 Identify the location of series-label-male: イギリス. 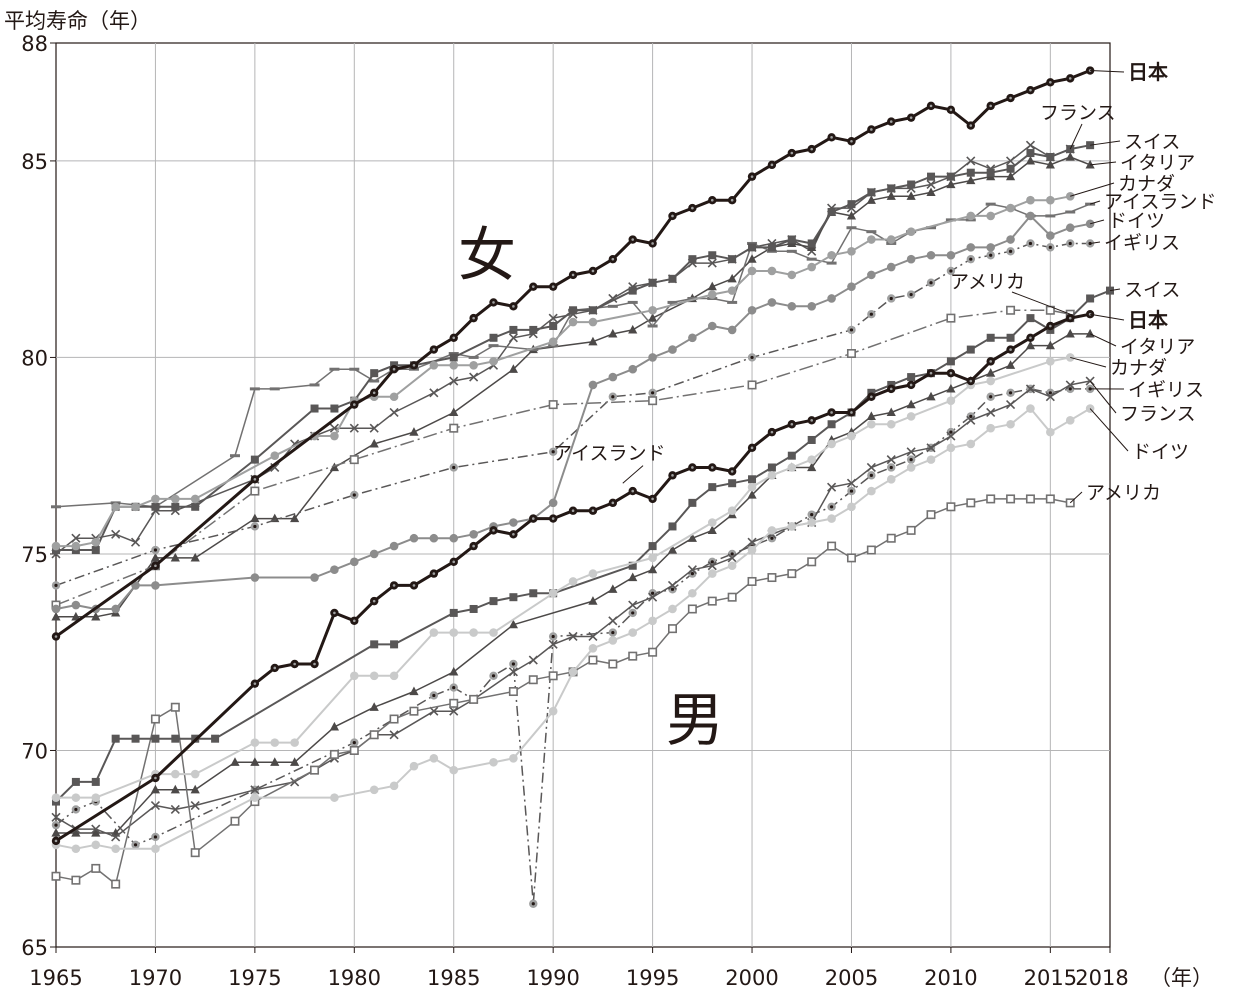
(1166, 390).